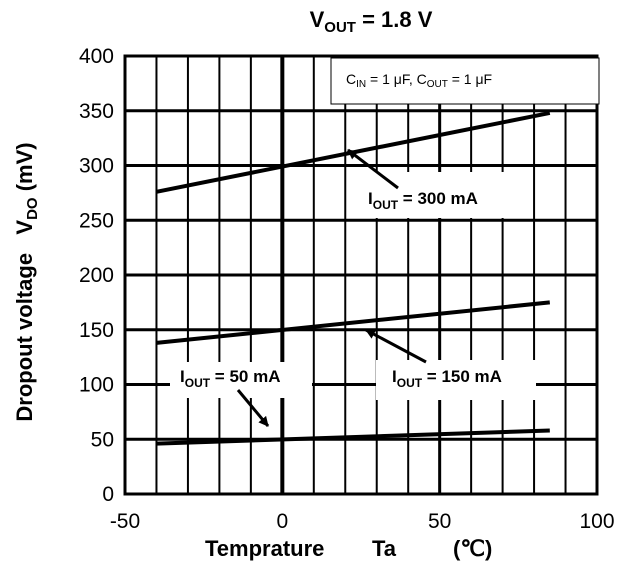 This screenshot has width=619, height=563. Describe the element at coordinates (230, 378) in the screenshot. I see `annotation-50ma-label: IOUT = 50 mA` at that location.